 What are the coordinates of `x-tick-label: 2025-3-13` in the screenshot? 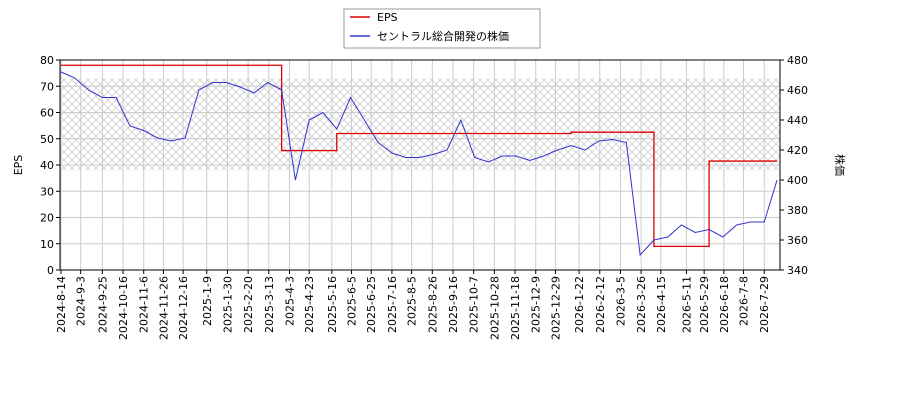 It's located at (269, 304).